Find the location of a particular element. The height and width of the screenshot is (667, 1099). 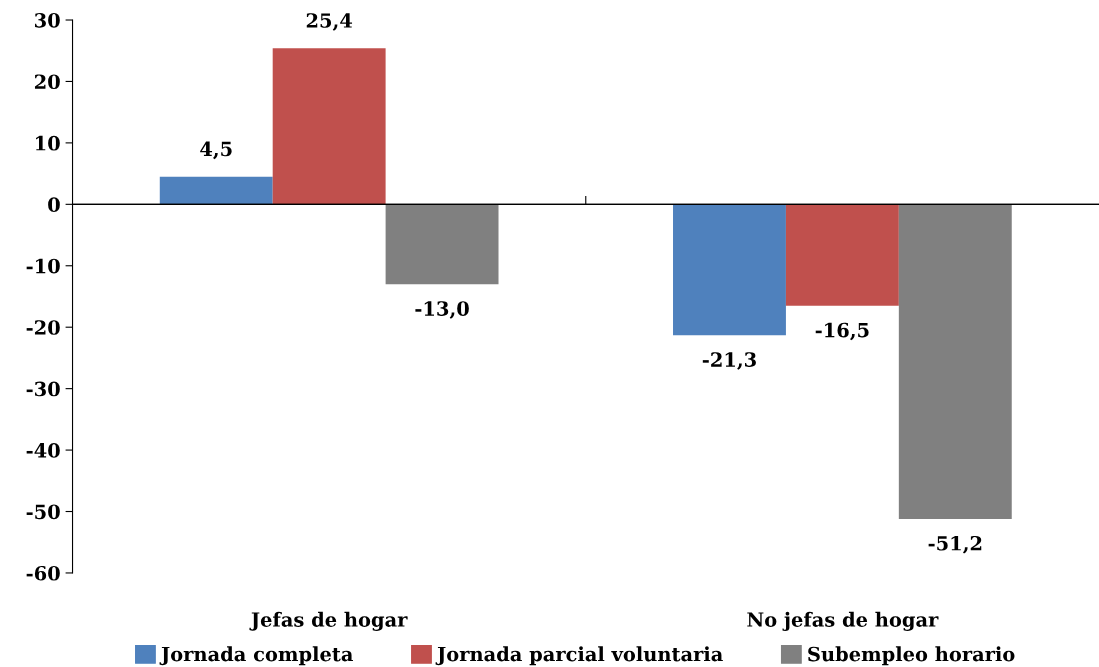

data-label: -16,5 is located at coordinates (842, 331).